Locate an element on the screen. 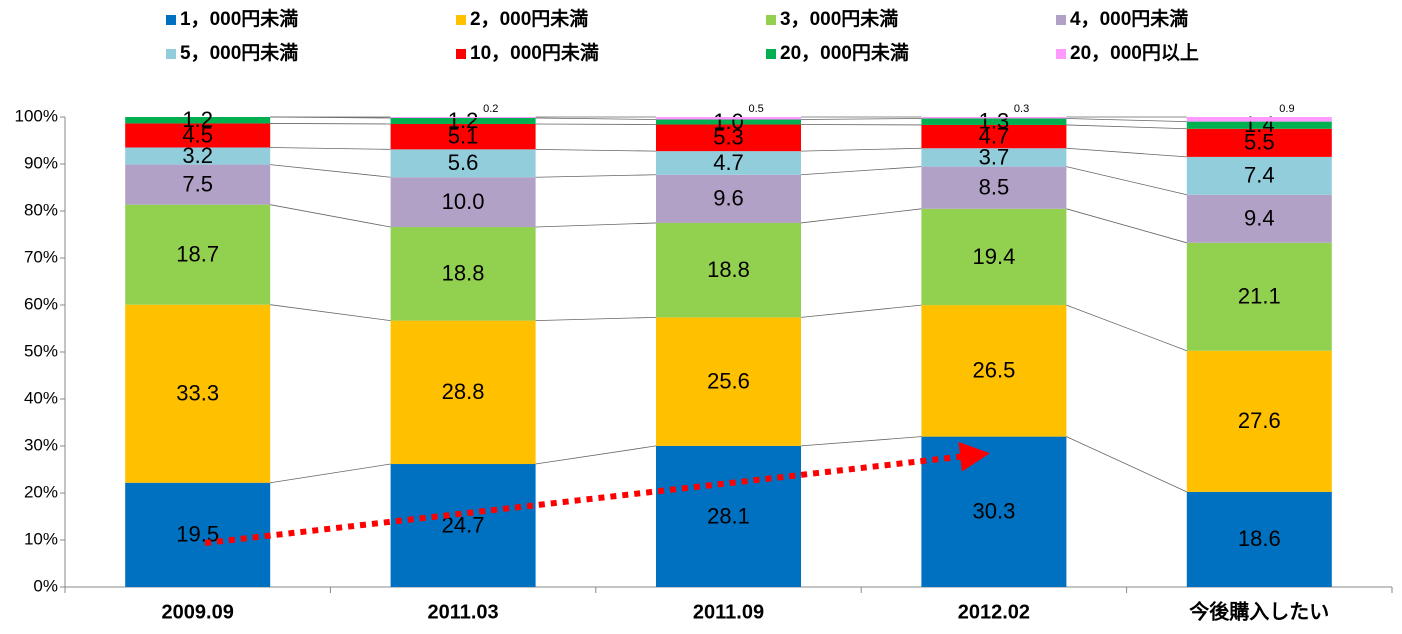 The height and width of the screenshot is (634, 1402). data-label: 0.5 is located at coordinates (756, 109).